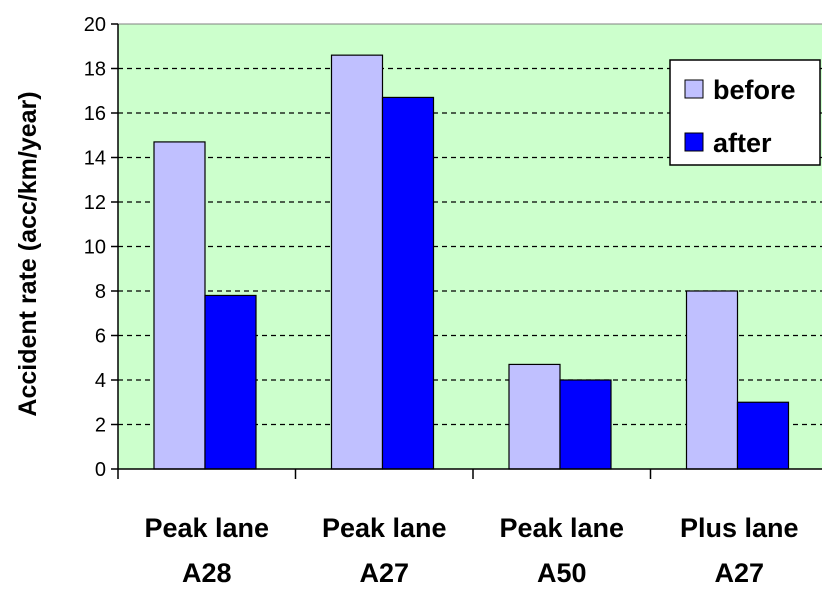 This screenshot has width=822, height=590. What do you see at coordinates (95, 159) in the screenshot?
I see `y-tick-label-14: 14` at bounding box center [95, 159].